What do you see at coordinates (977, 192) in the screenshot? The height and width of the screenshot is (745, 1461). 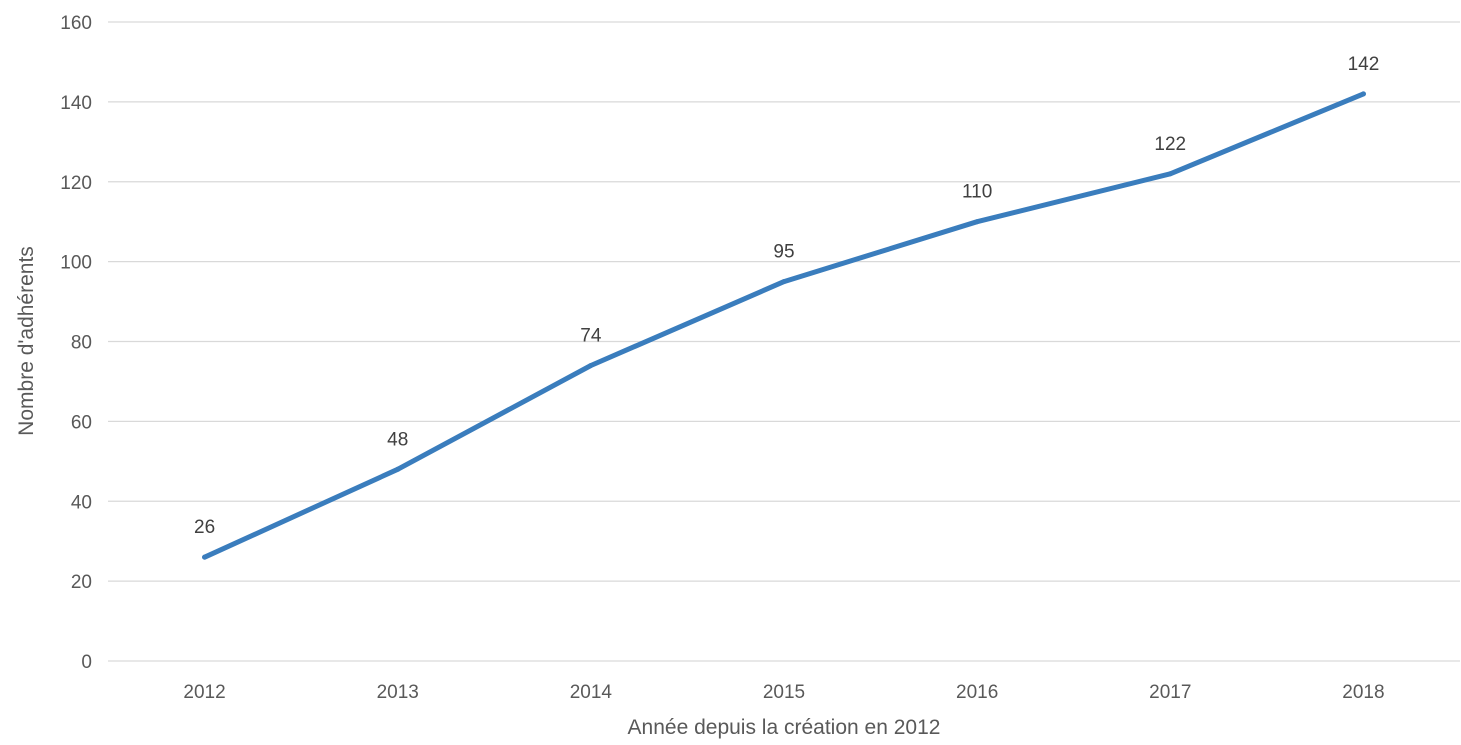 I see `data-label: 110` at bounding box center [977, 192].